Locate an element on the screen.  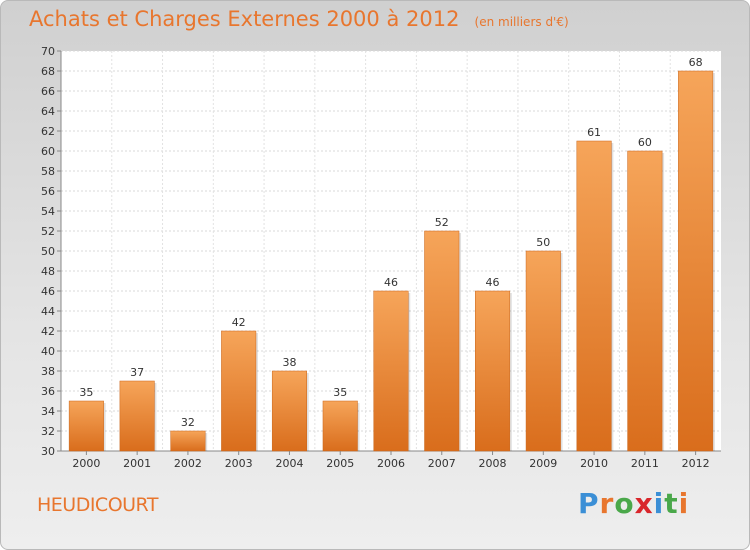
y-tick-label: 52 is located at coordinates (48, 231).